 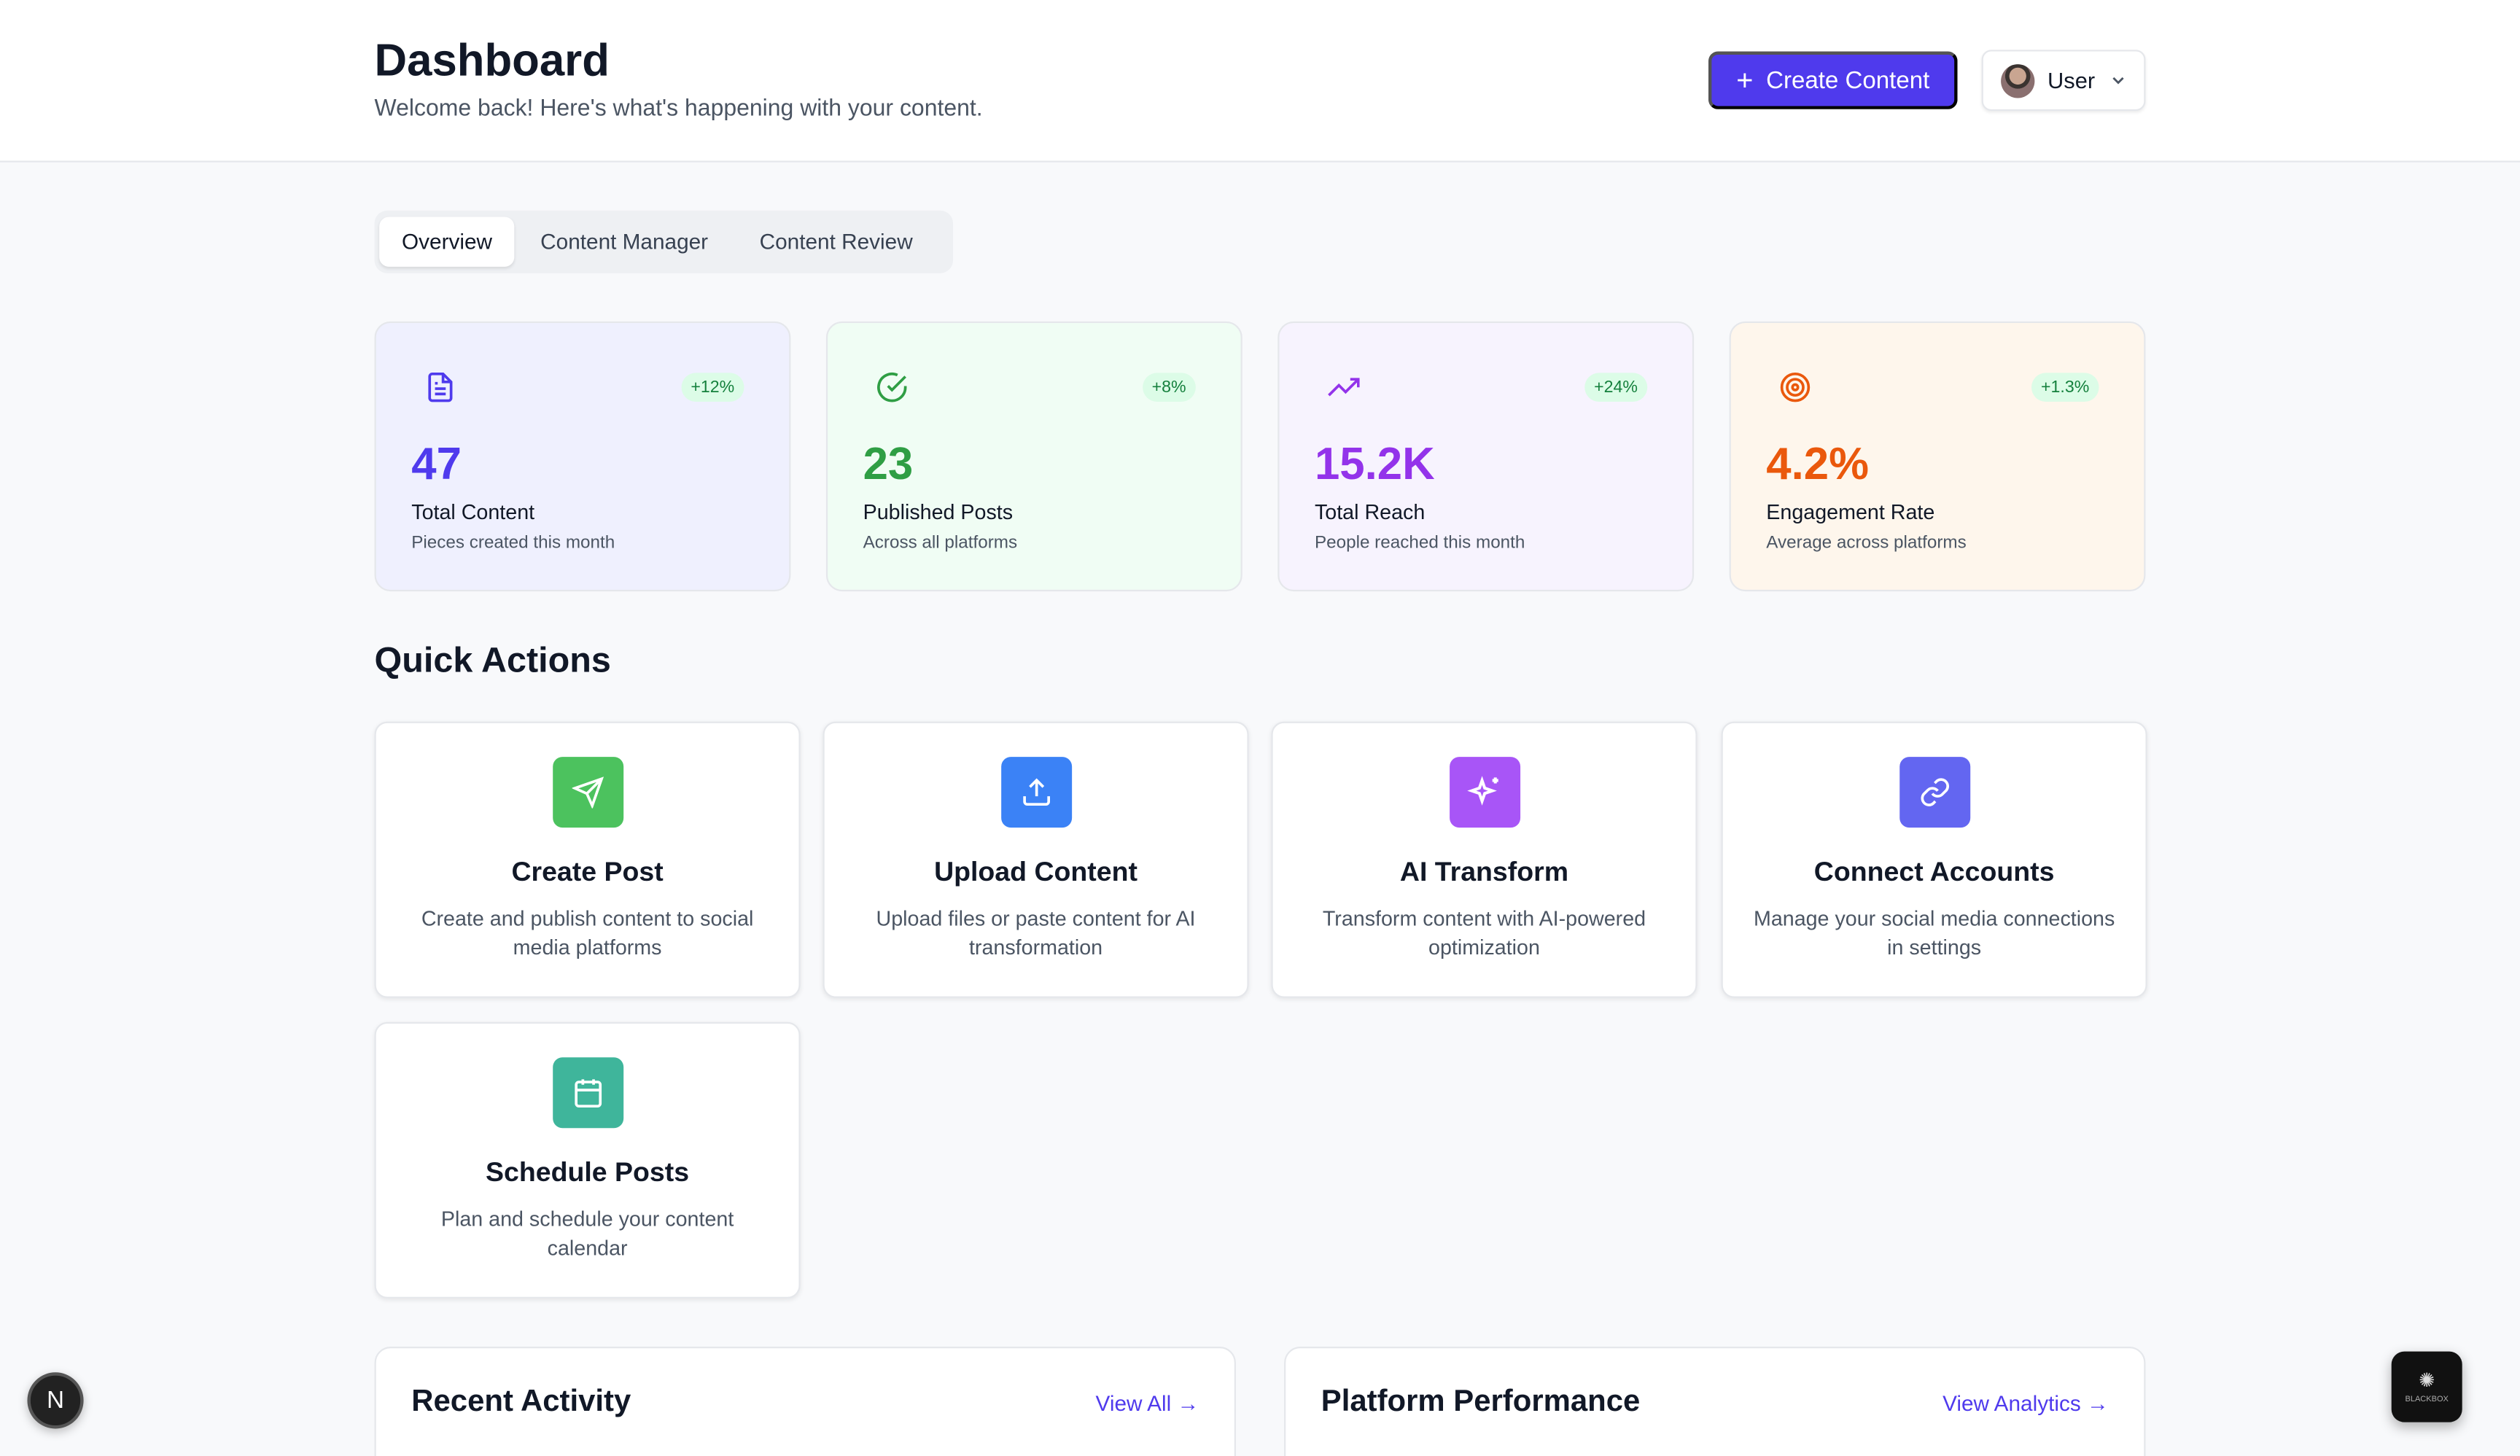 What do you see at coordinates (1866, 543) in the screenshot?
I see `stat-sub: Average across platforms` at bounding box center [1866, 543].